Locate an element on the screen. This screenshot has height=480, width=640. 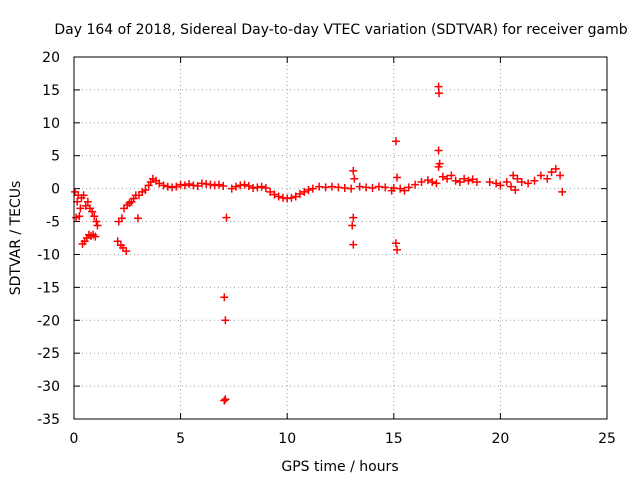
y-tick-label: 10 is located at coordinates (51, 124).